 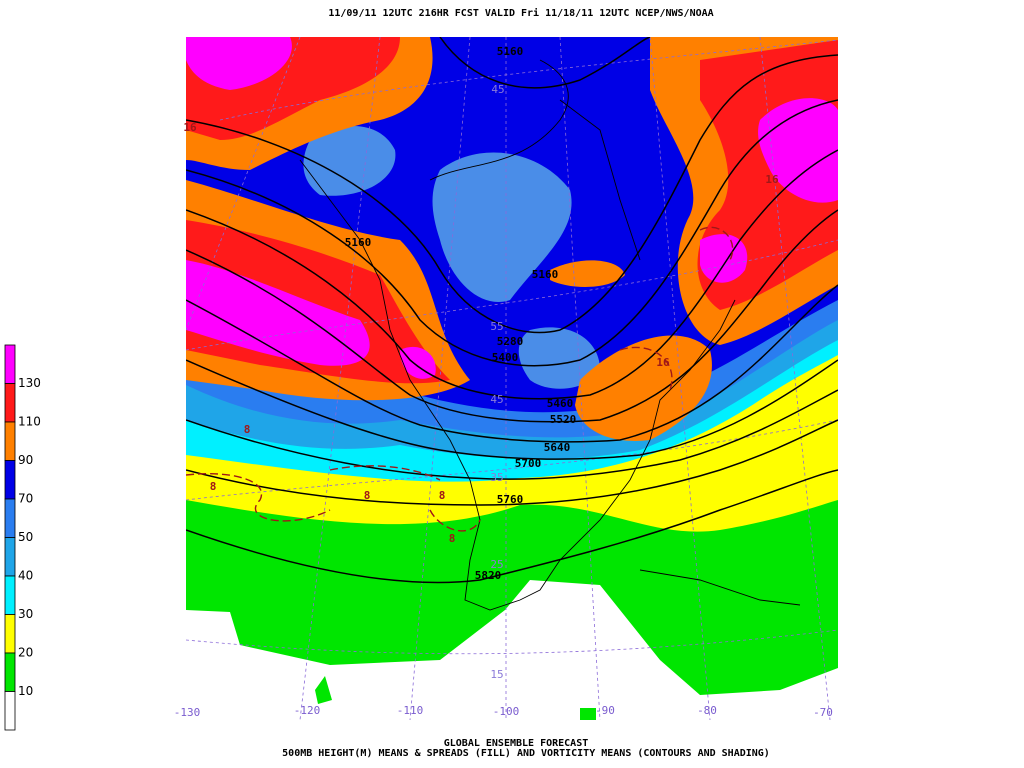 I want to click on latitude-label: 35, so click(x=496, y=477).